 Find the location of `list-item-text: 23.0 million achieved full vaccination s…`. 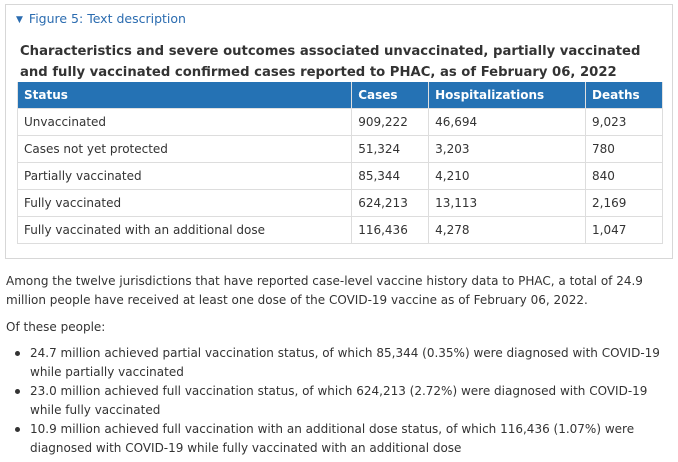

list-item-text: 23.0 million achieved full vaccination s… is located at coordinates (339, 400).